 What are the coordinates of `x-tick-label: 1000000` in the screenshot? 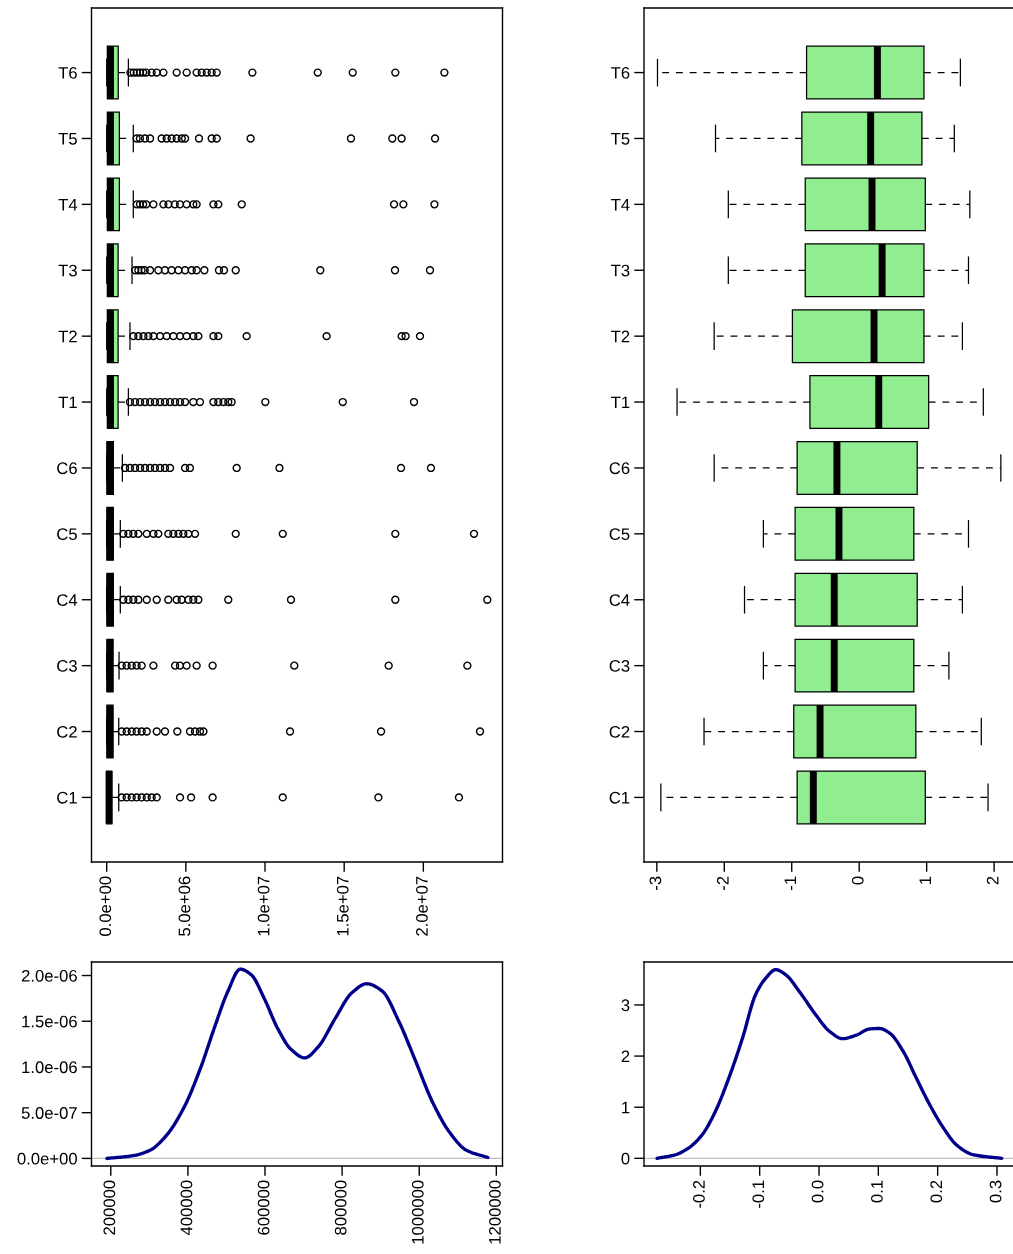 It's located at (417, 1212).